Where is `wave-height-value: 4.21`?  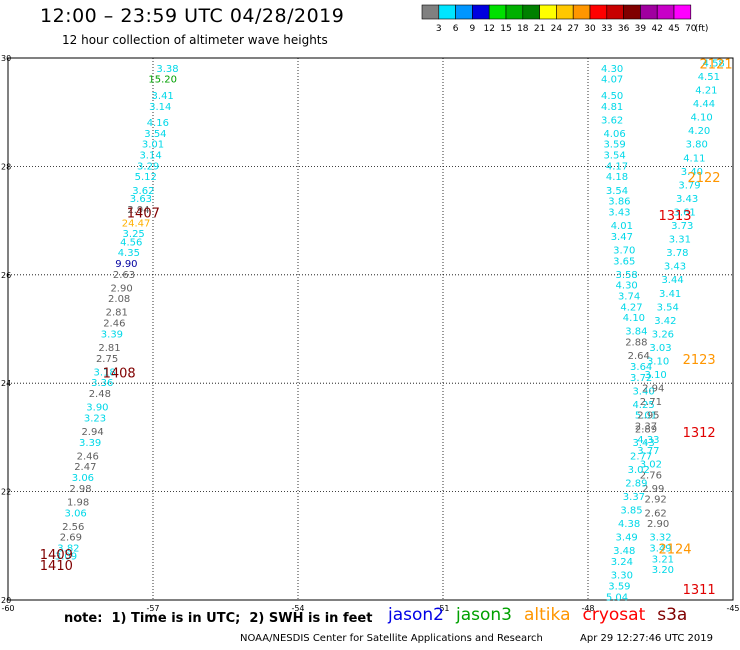
wave-height-value: 4.21 is located at coordinates (706, 91).